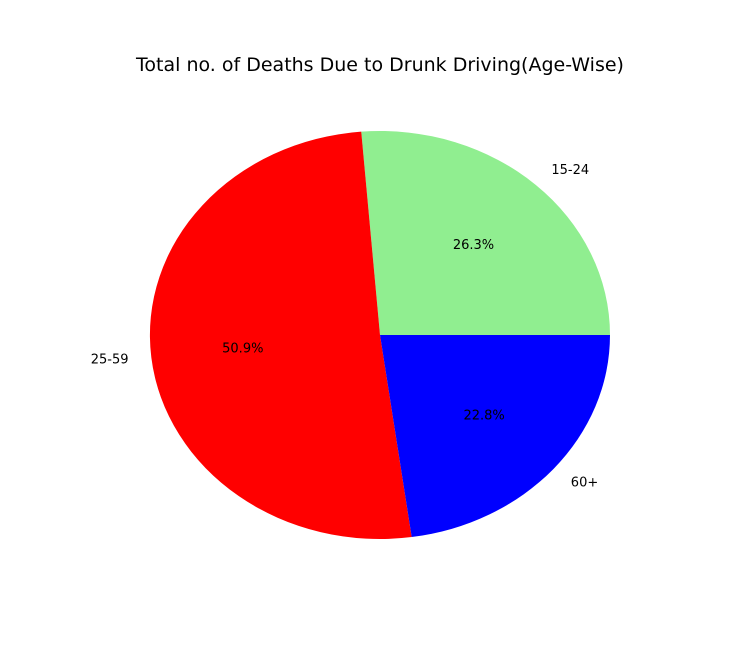 The height and width of the screenshot is (669, 742). Describe the element at coordinates (570, 170) in the screenshot. I see `slice-label: 15-24` at that location.